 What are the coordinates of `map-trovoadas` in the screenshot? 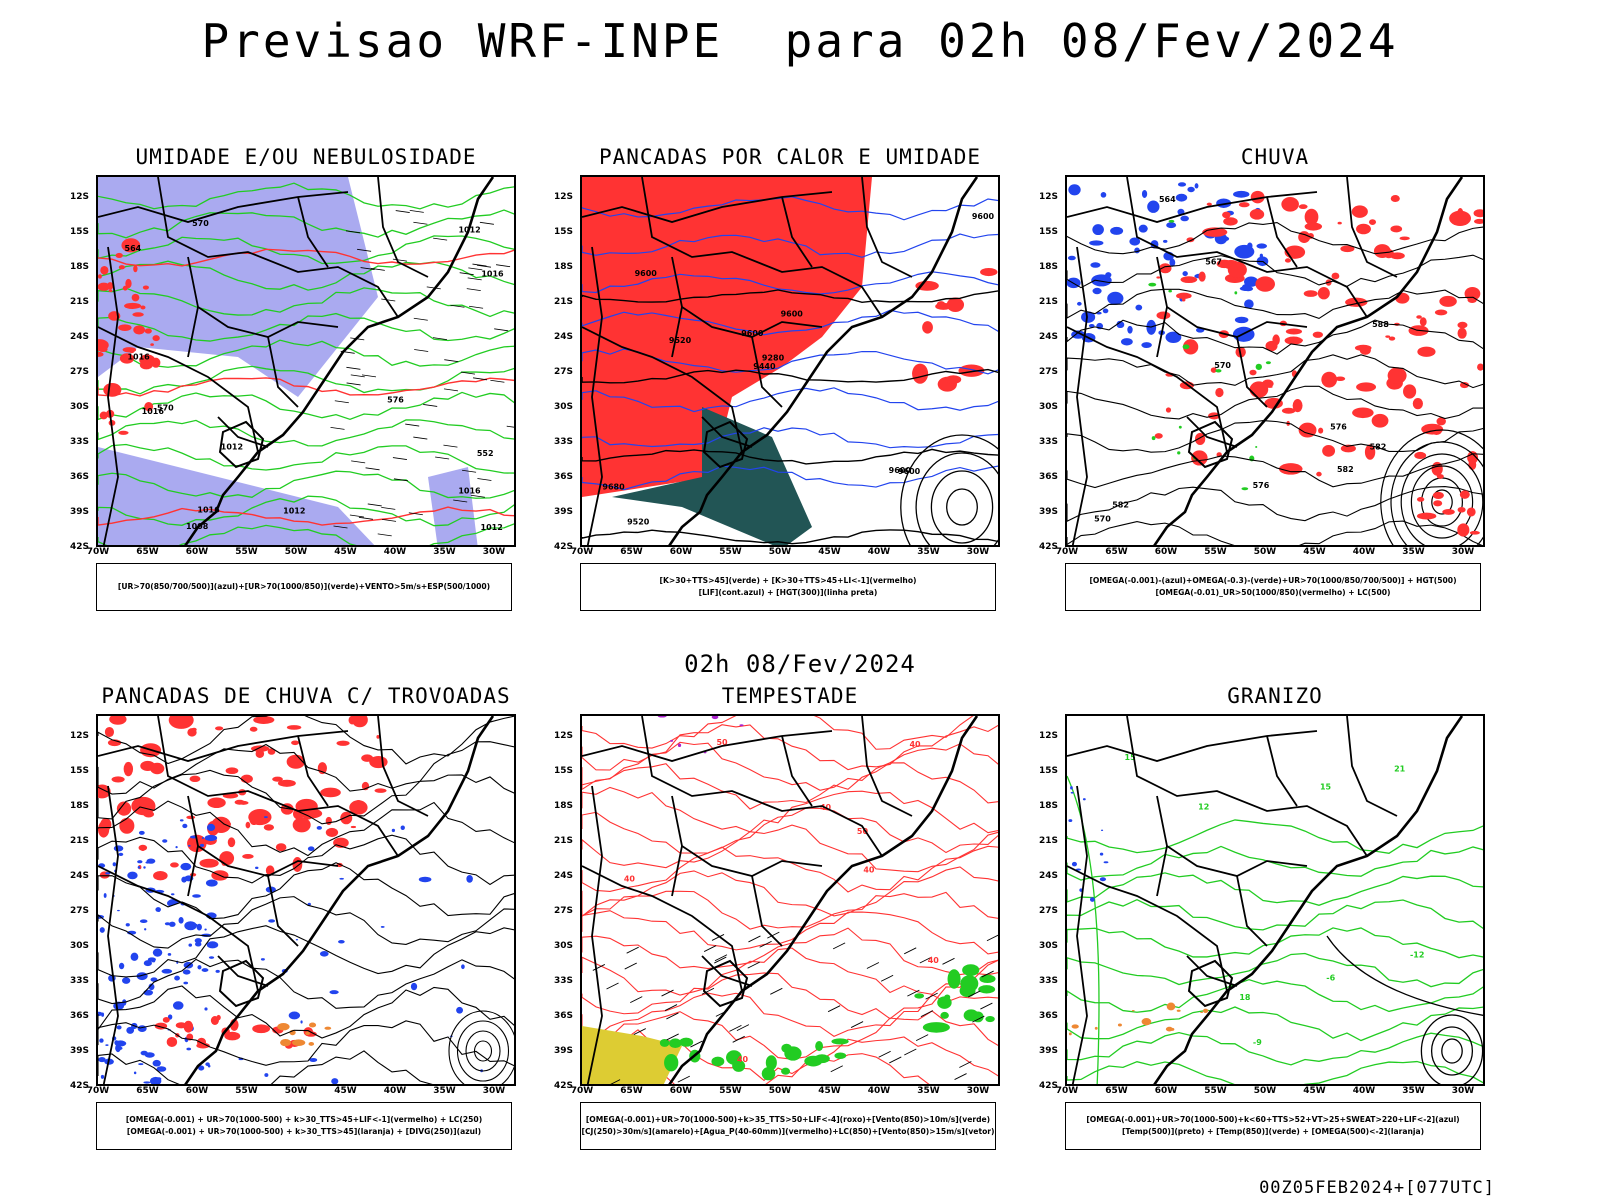 It's located at (306, 900).